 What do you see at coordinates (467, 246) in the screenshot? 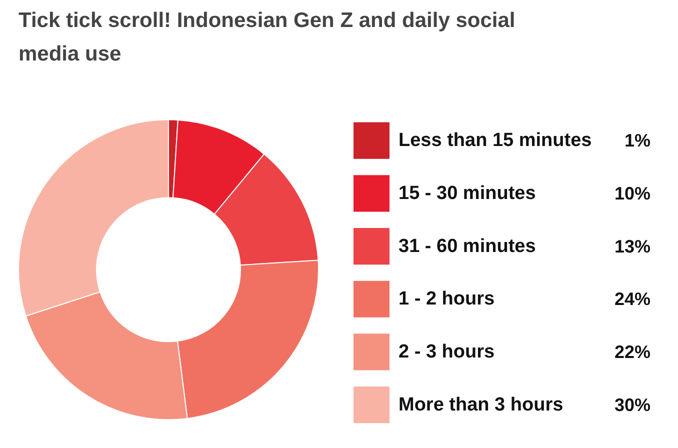
I see `legend-label: 31 - 60 minutes` at bounding box center [467, 246].